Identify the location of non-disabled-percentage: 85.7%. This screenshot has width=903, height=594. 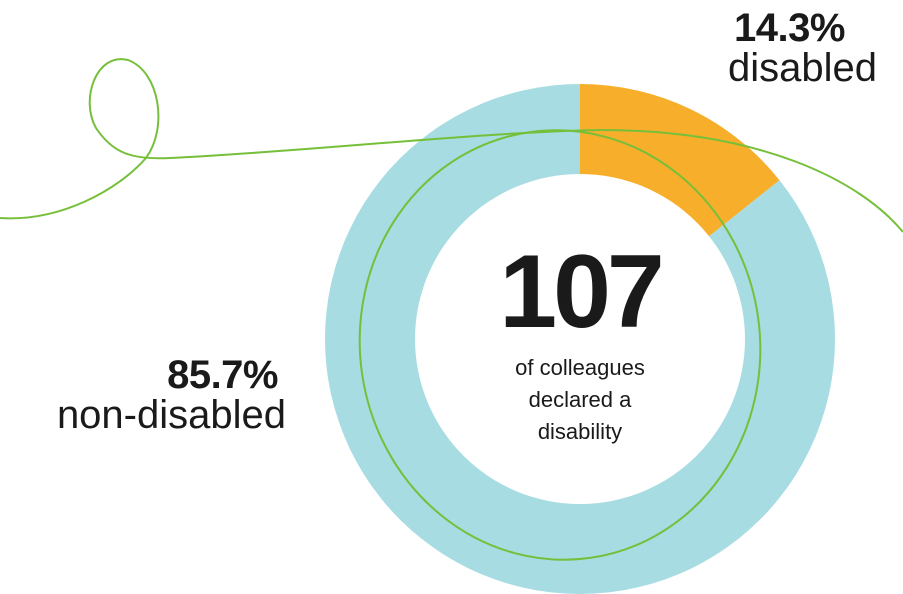
(222, 375).